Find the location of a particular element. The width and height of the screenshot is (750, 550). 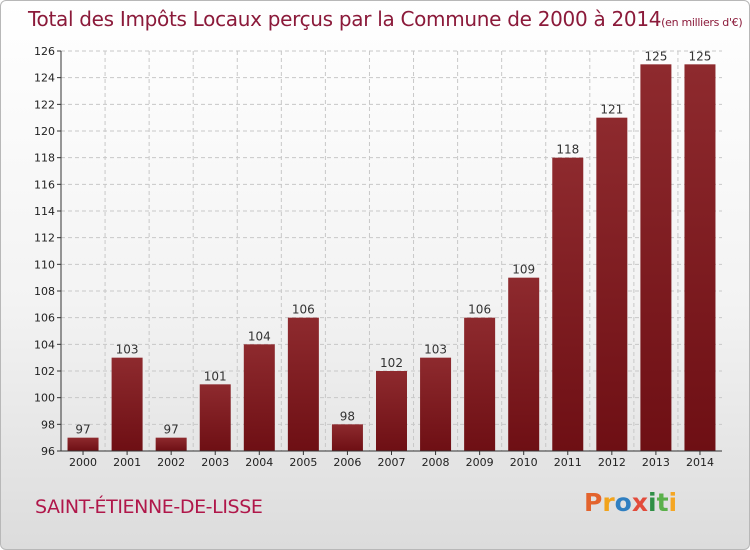

x-tick-label: 2009 is located at coordinates (480, 462).